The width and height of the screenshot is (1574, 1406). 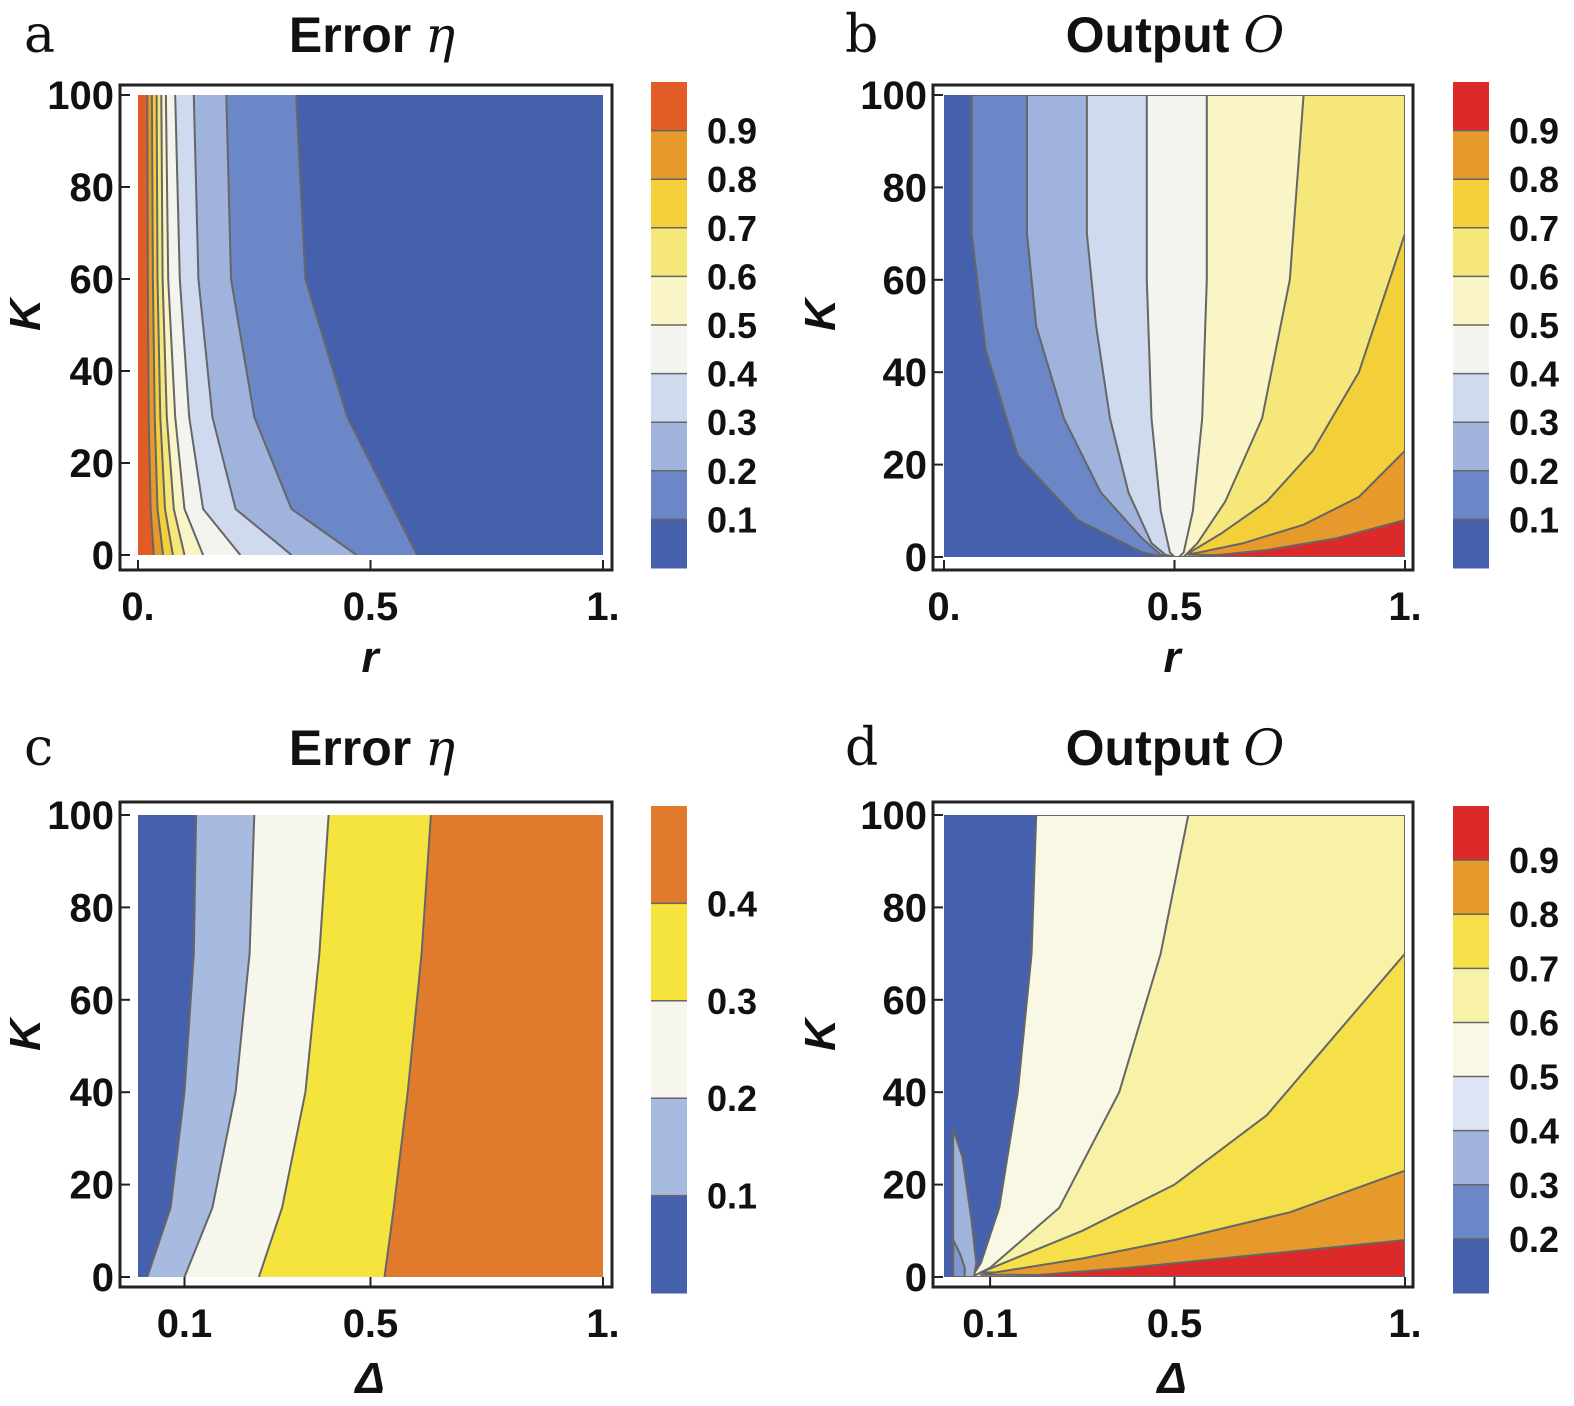 I want to click on y-tick-label: 40, so click(x=905, y=373).